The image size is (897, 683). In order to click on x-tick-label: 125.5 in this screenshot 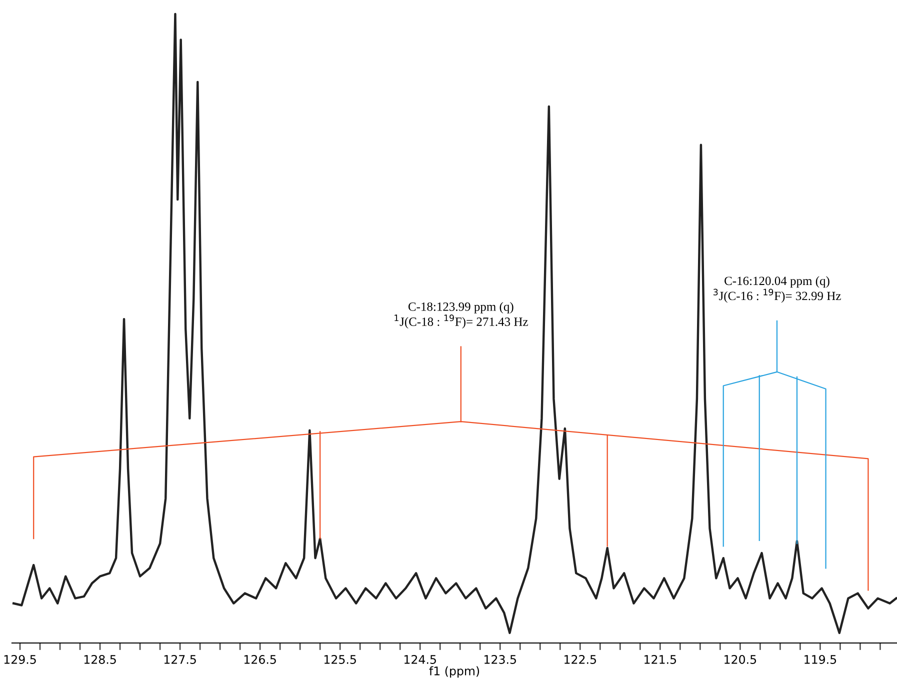, I will do `click(340, 659)`.